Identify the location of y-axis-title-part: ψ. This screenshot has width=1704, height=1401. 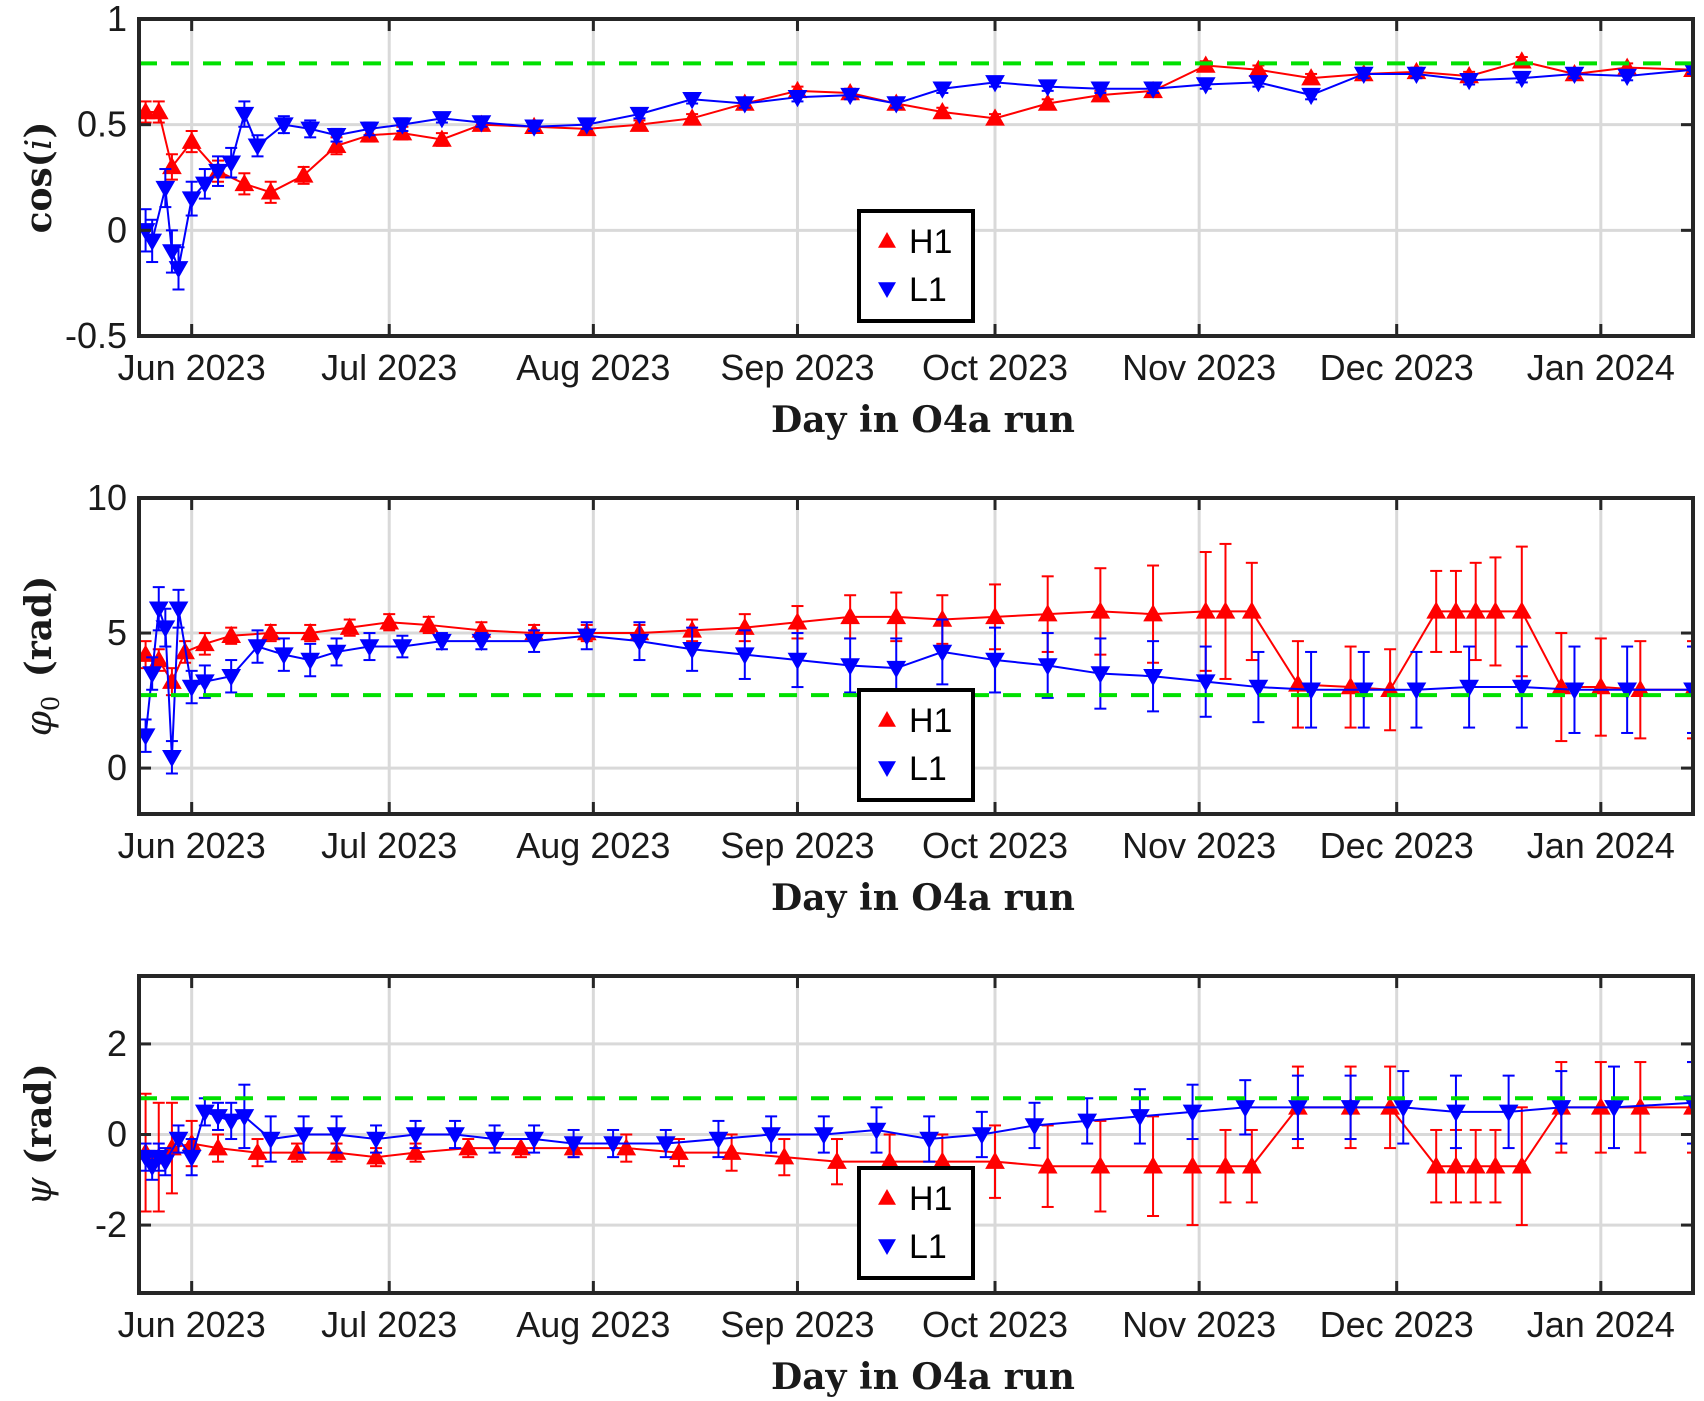
(39, 1191).